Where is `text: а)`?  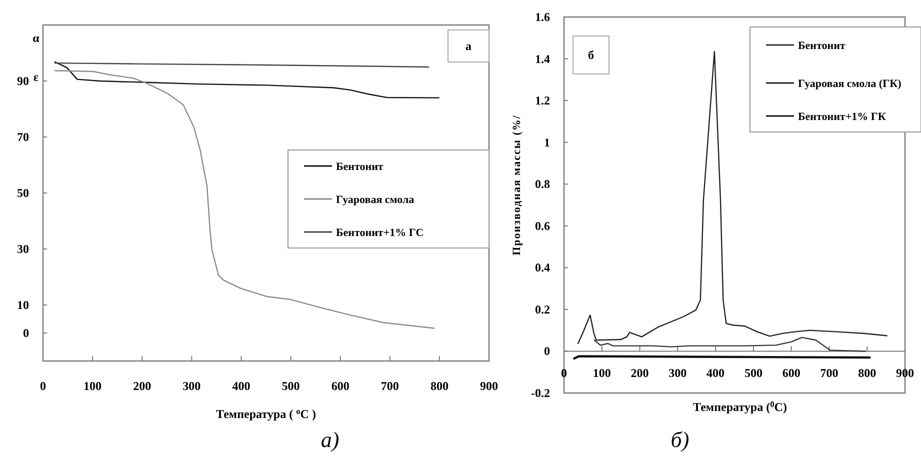
text: а) is located at coordinates (330, 439).